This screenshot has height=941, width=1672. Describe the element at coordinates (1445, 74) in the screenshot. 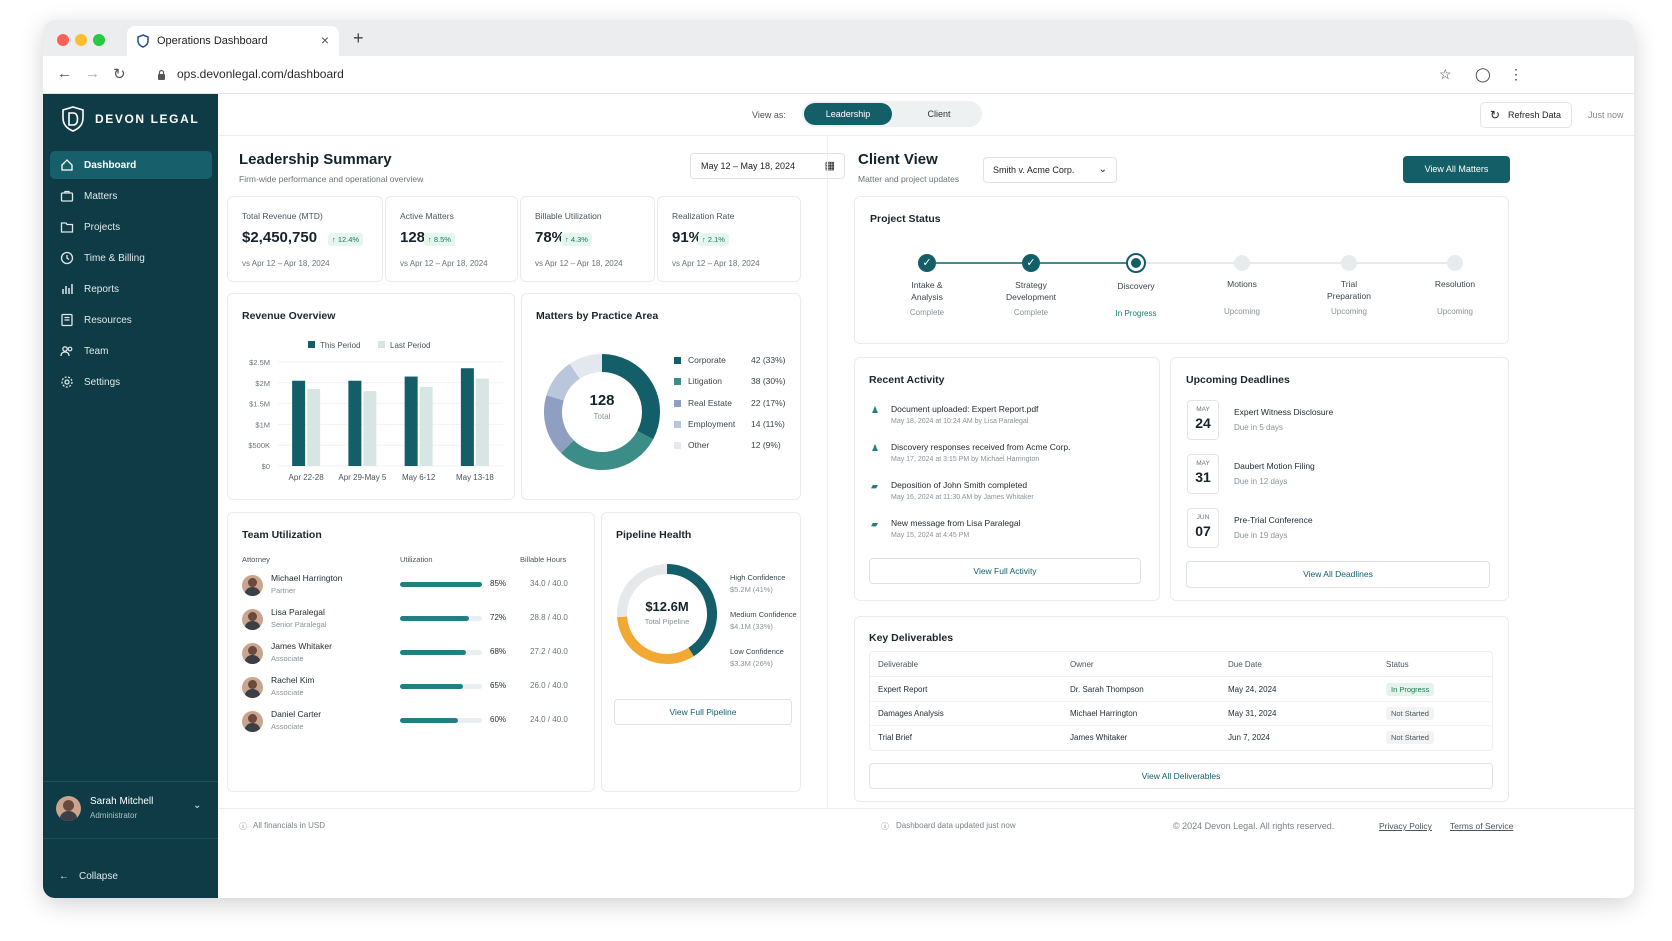

I see `bookmark-star-icon: ☆` at that location.